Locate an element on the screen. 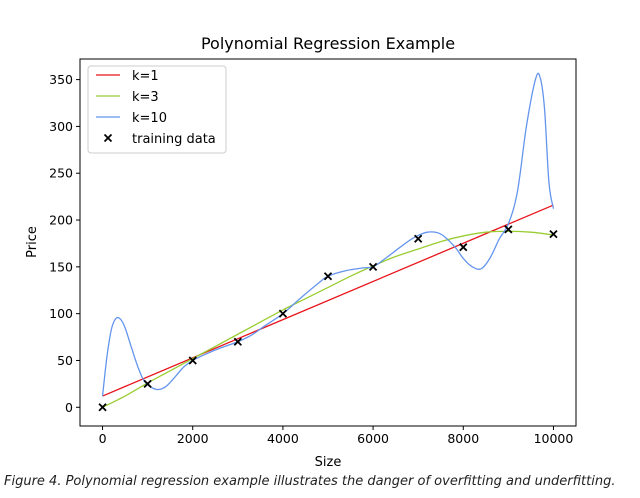 The width and height of the screenshot is (640, 498). y-tick-label: 100 is located at coordinates (61, 313).